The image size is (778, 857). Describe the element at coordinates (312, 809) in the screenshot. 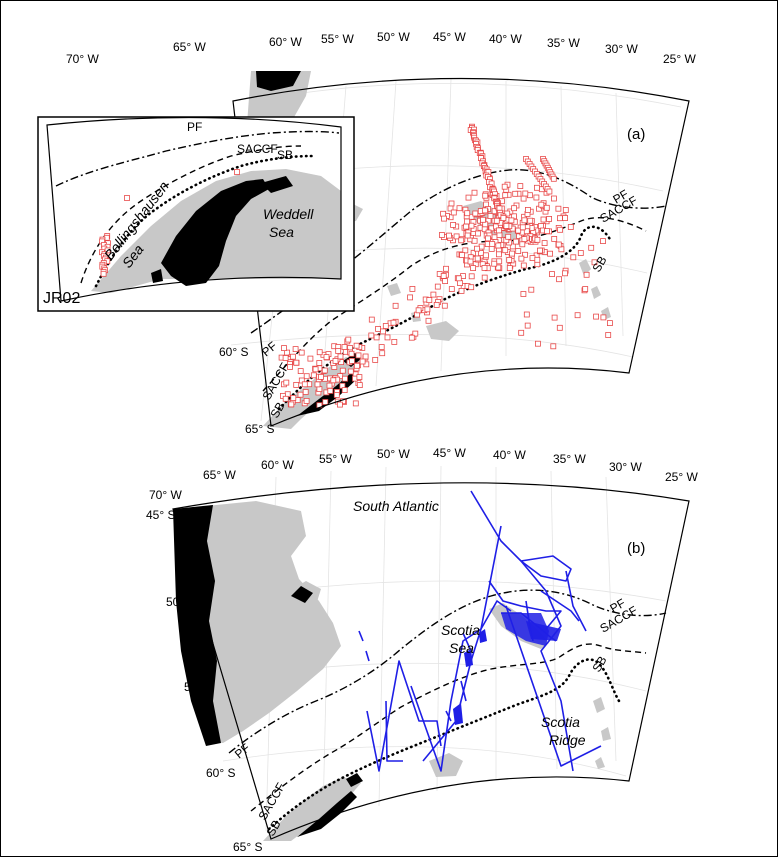

I see `antarctic-peninsula` at that location.